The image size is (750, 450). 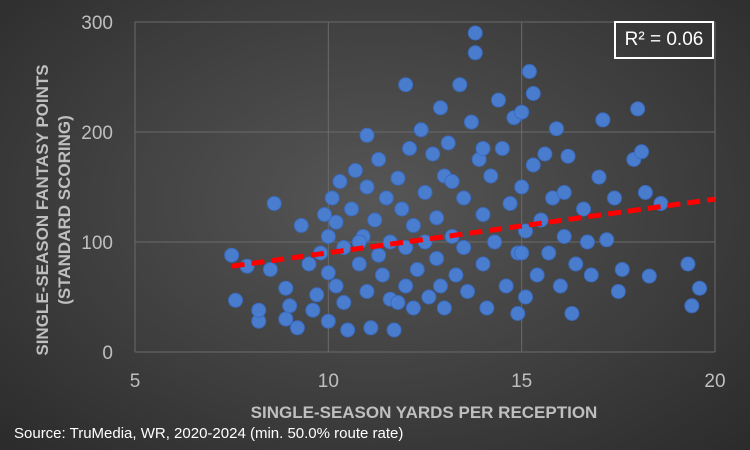 What do you see at coordinates (97, 243) in the screenshot?
I see `y-tick-label: 100` at bounding box center [97, 243].